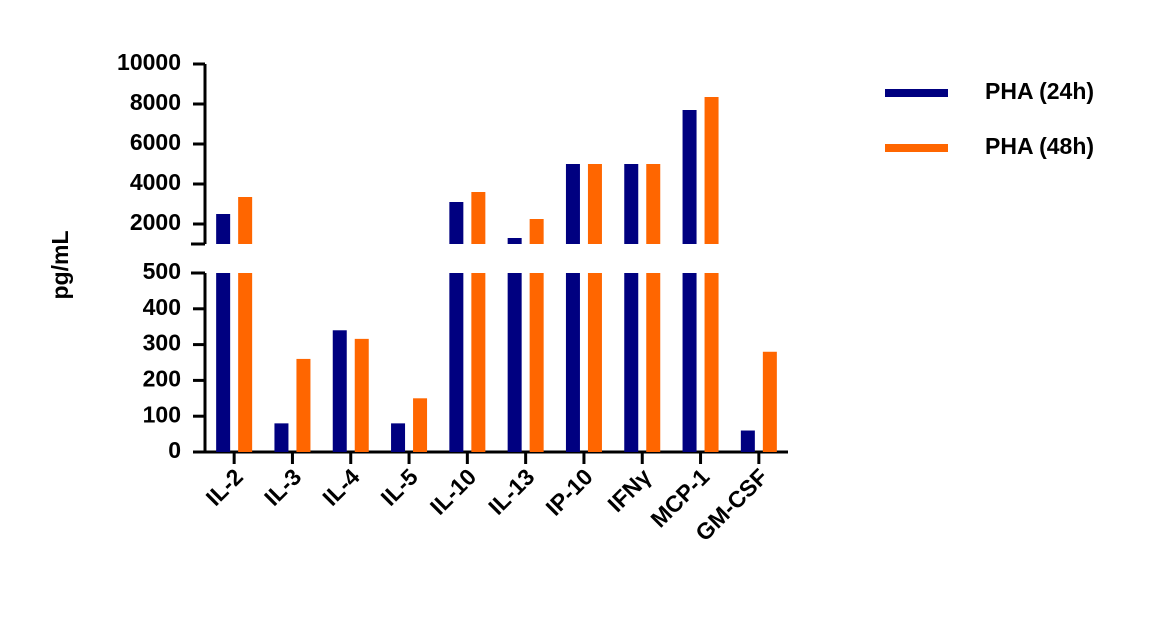  What do you see at coordinates (162, 378) in the screenshot?
I see `y-tick-label: 200` at bounding box center [162, 378].